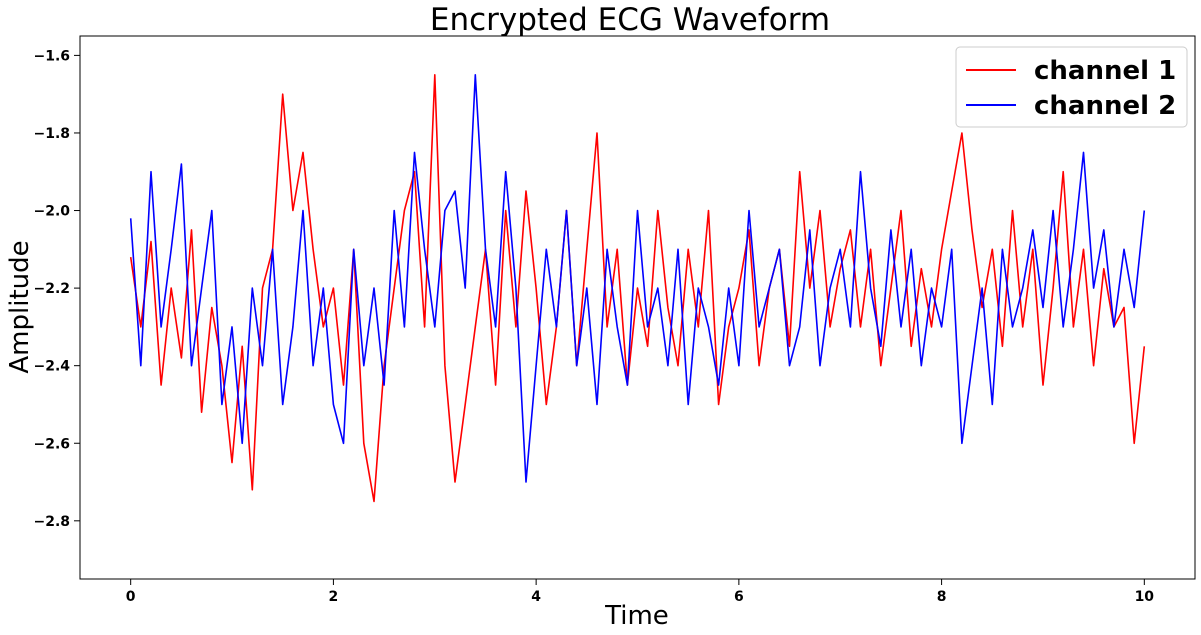  What do you see at coordinates (51, 56) in the screenshot?
I see `y-tick-label: −1.6` at bounding box center [51, 56].